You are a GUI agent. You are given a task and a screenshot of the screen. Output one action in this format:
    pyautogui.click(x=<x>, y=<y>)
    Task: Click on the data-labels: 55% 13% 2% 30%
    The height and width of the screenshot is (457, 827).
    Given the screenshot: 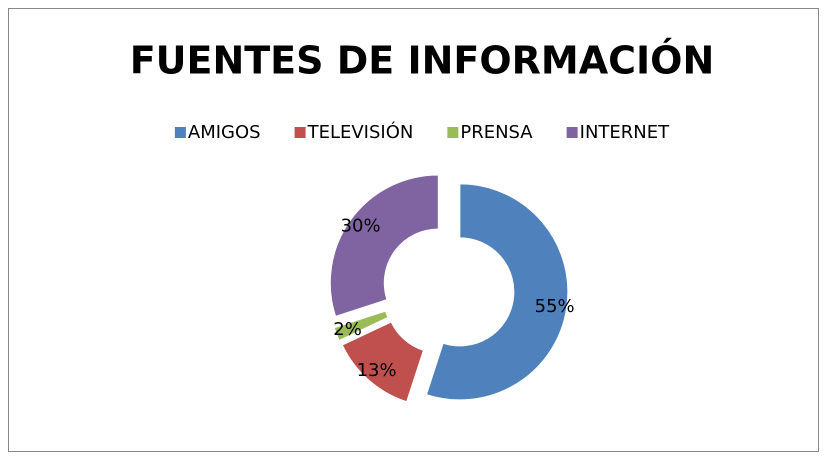 What is the action you would take?
    pyautogui.click(x=453, y=298)
    